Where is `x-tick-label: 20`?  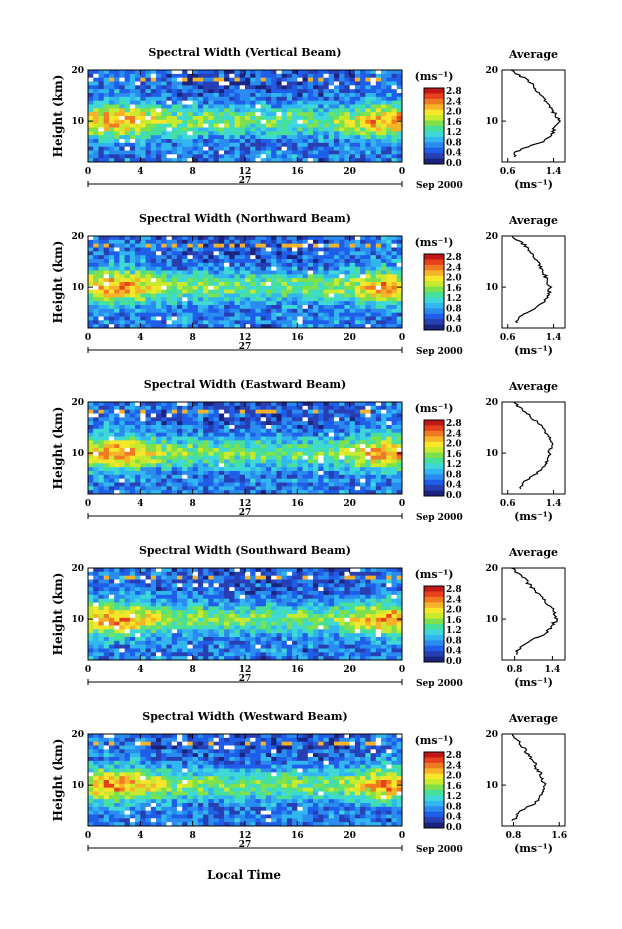
x-tick-label: 20 is located at coordinates (349, 338).